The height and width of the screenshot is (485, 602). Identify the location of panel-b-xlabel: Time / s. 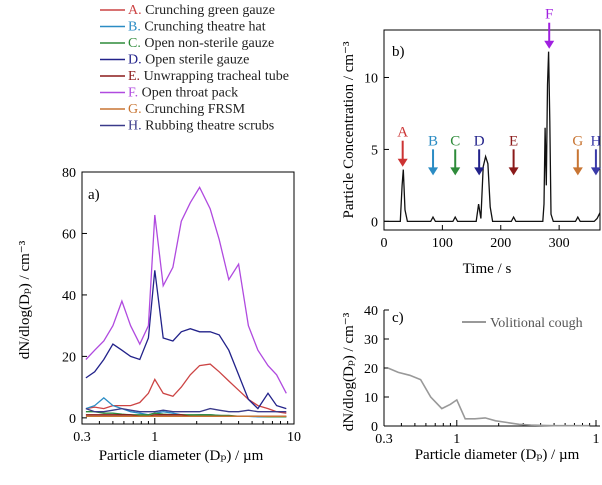
(487, 269).